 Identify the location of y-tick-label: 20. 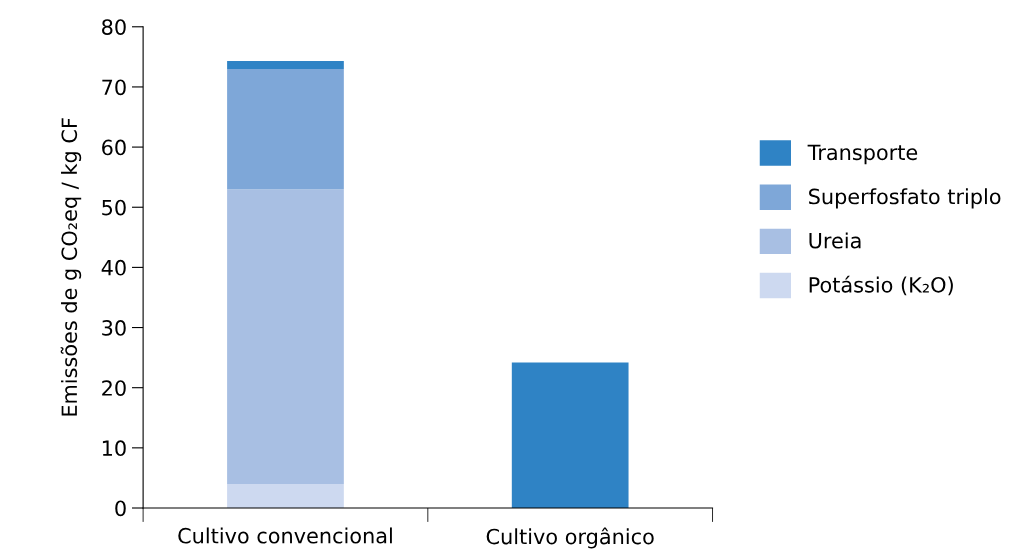
(114, 388).